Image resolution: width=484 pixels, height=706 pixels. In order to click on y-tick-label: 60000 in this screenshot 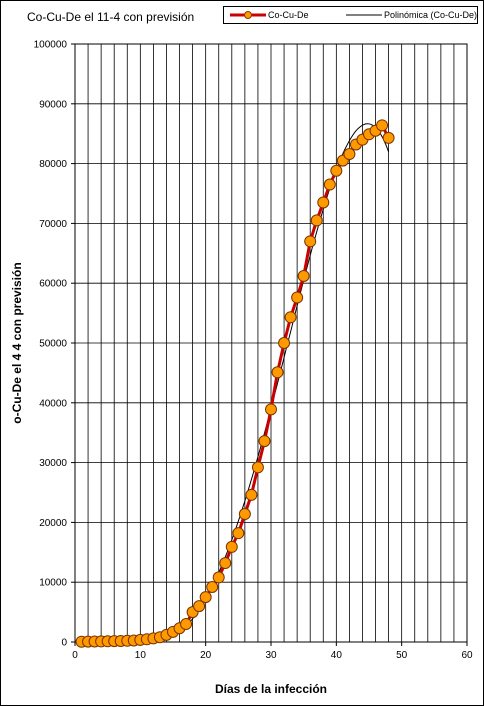, I will do `click(53, 284)`.